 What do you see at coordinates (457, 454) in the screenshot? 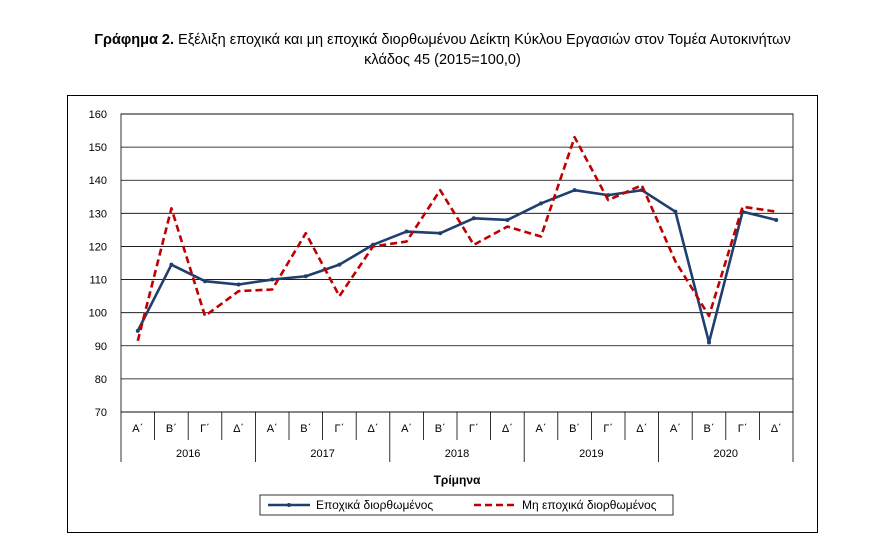
I see `year-label: 2018` at bounding box center [457, 454].